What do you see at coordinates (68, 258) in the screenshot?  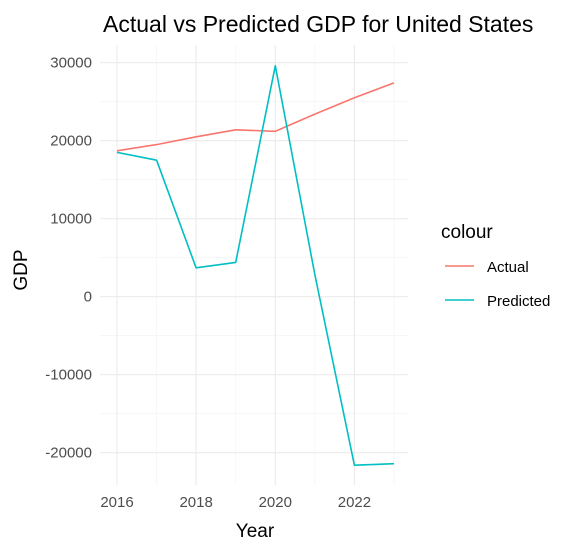 I see `y-tick-labels: -20000 -10000 0 10000 20000 30000` at bounding box center [68, 258].